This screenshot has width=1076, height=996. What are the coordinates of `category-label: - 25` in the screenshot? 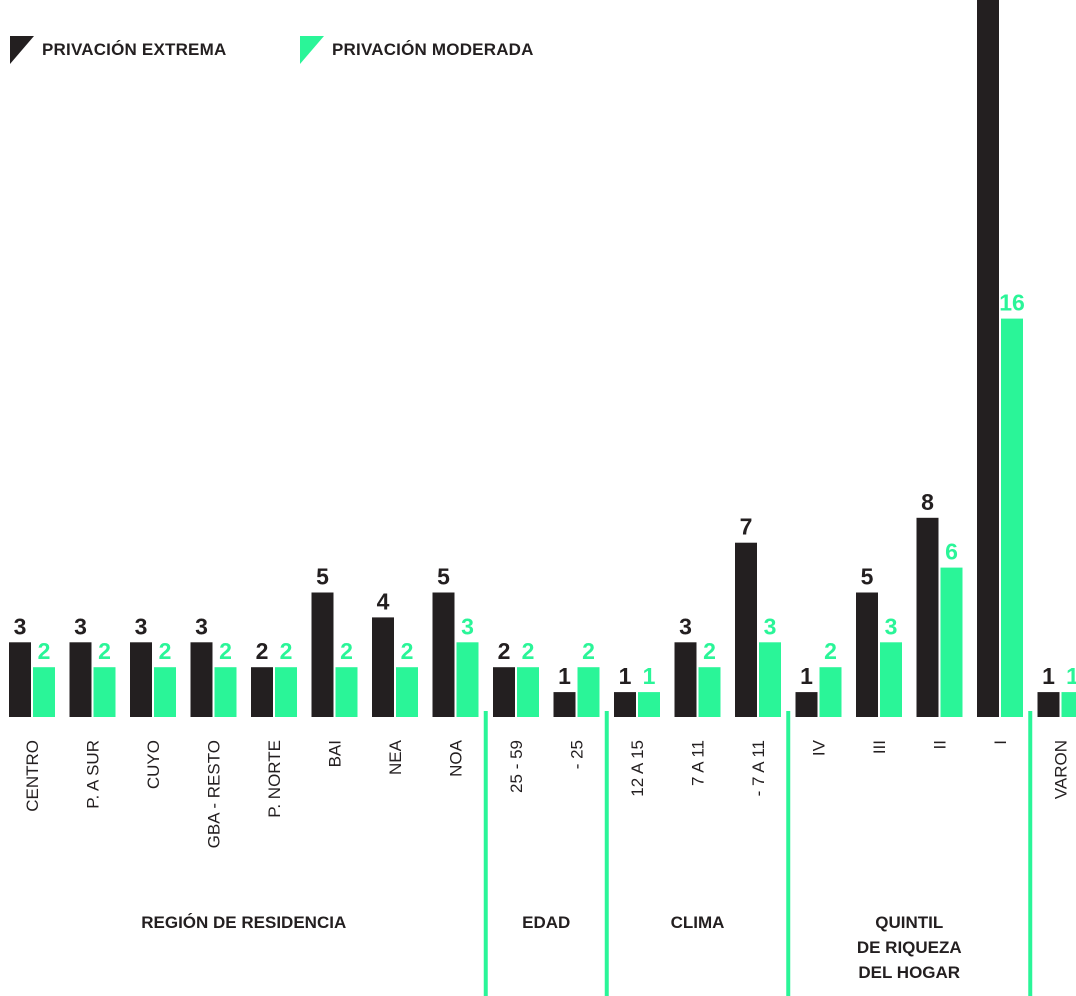 It's located at (577, 754).